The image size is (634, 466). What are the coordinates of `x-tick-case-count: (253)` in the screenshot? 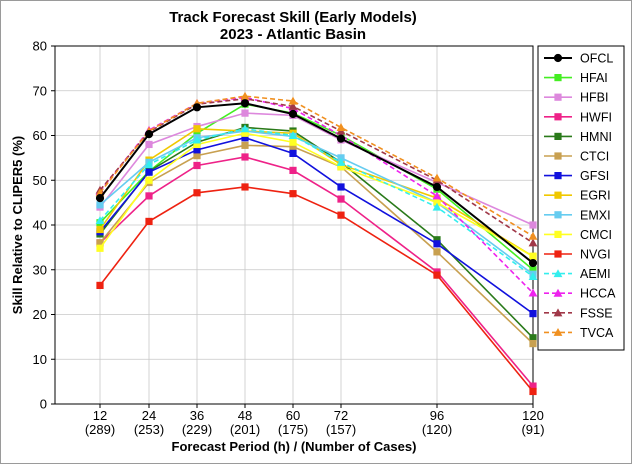 It's located at (149, 429).